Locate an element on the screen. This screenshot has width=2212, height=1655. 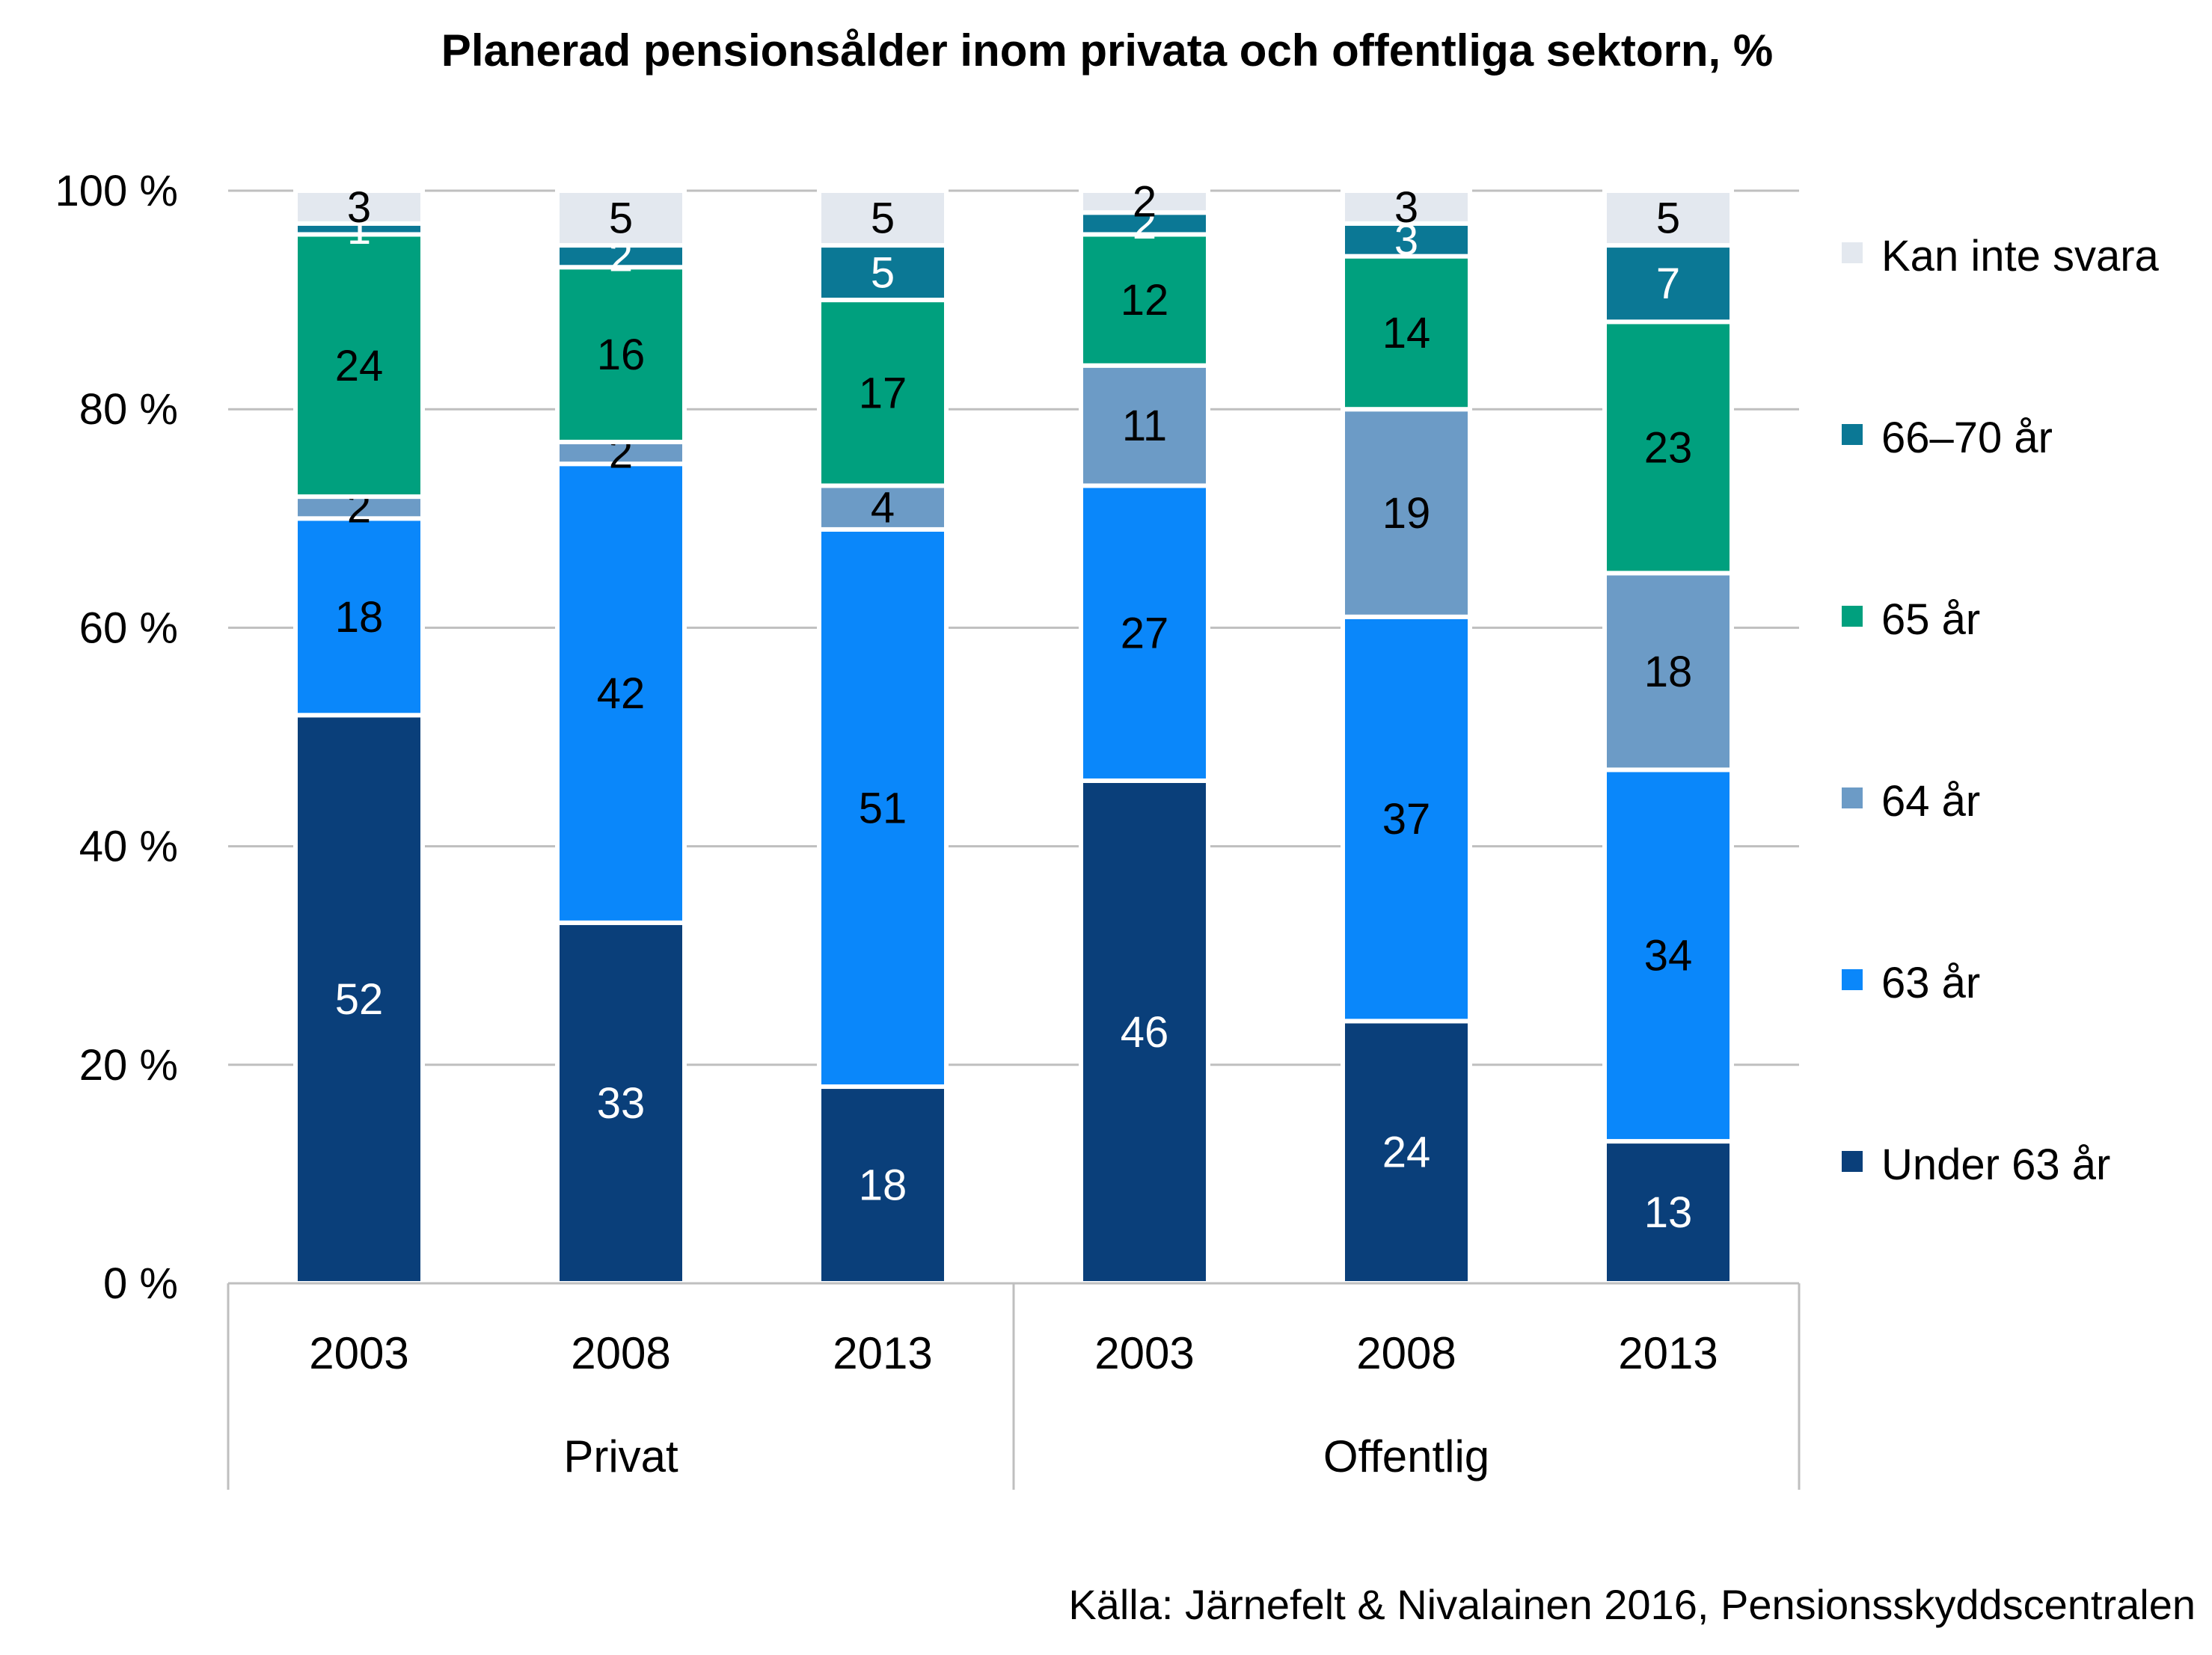
data-label: 11 is located at coordinates (1144, 426).